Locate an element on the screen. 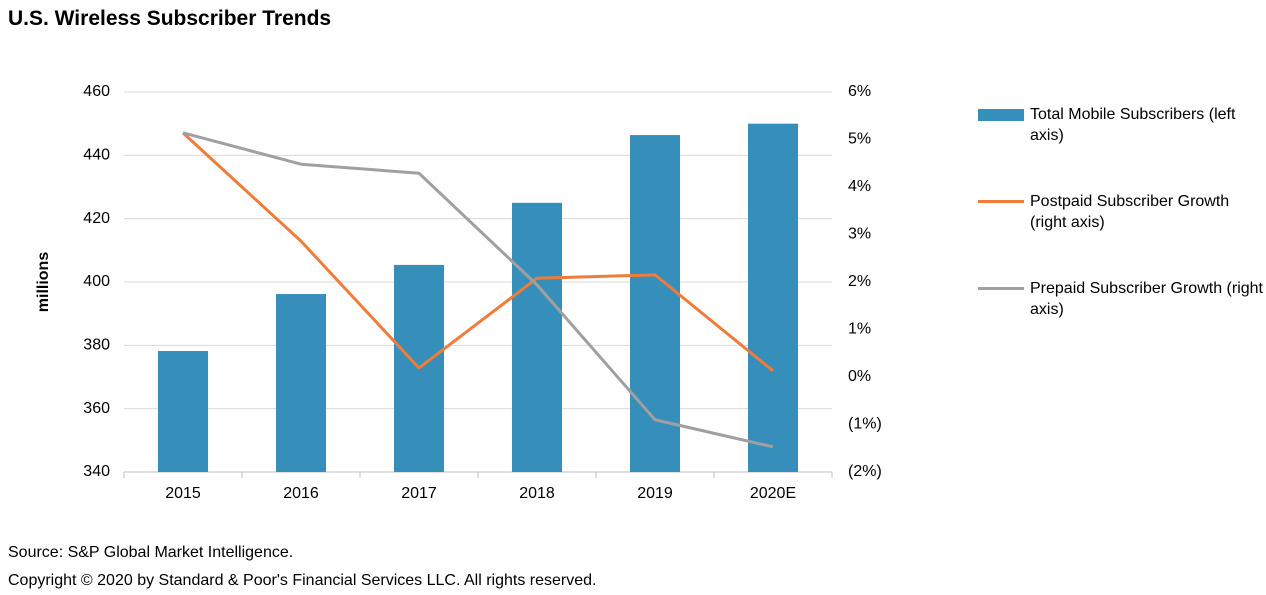  y2-tick-label: 5% is located at coordinates (859, 139).